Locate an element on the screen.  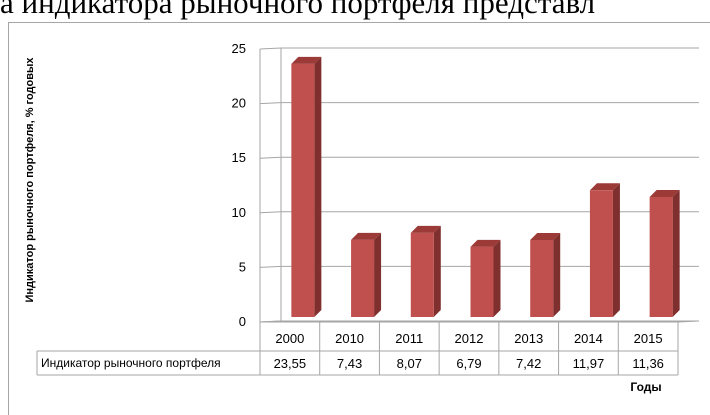
data-label: 8,07 is located at coordinates (409, 363).